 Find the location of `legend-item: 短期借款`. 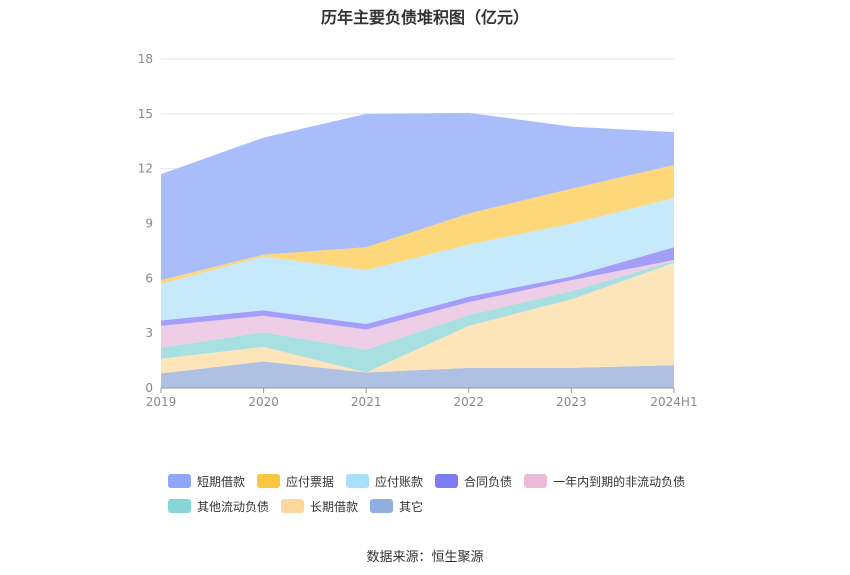

legend-item: 短期借款 is located at coordinates (206, 481).